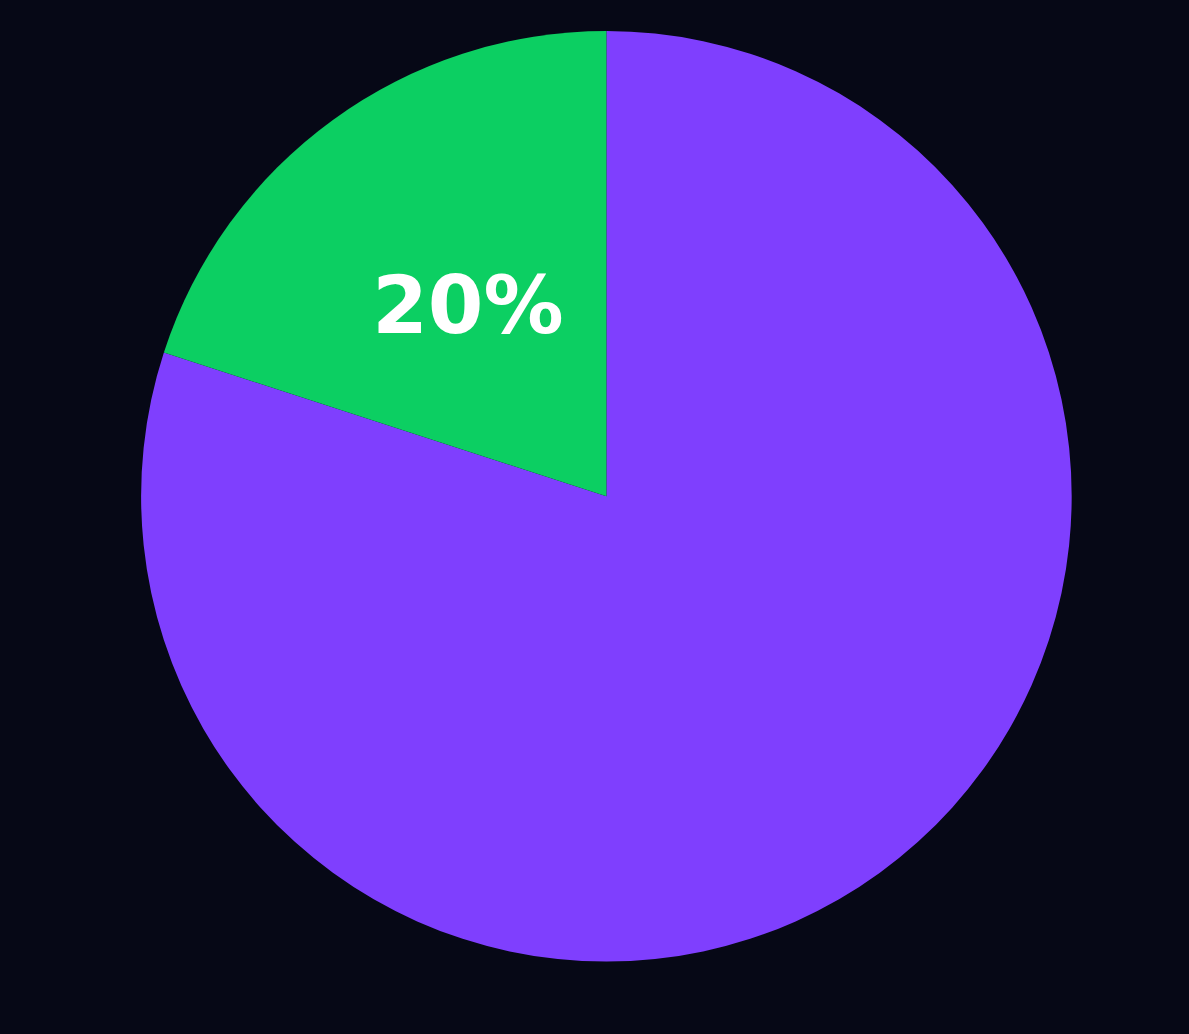  Describe the element at coordinates (468, 306) in the screenshot. I see `data-label: 20%` at that location.